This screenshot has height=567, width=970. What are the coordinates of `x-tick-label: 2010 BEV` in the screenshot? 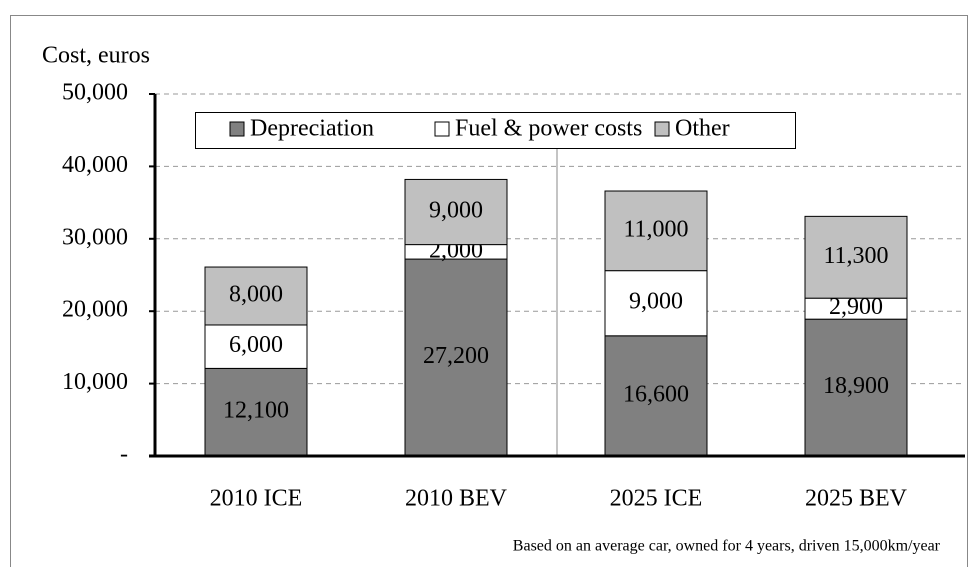 It's located at (456, 499).